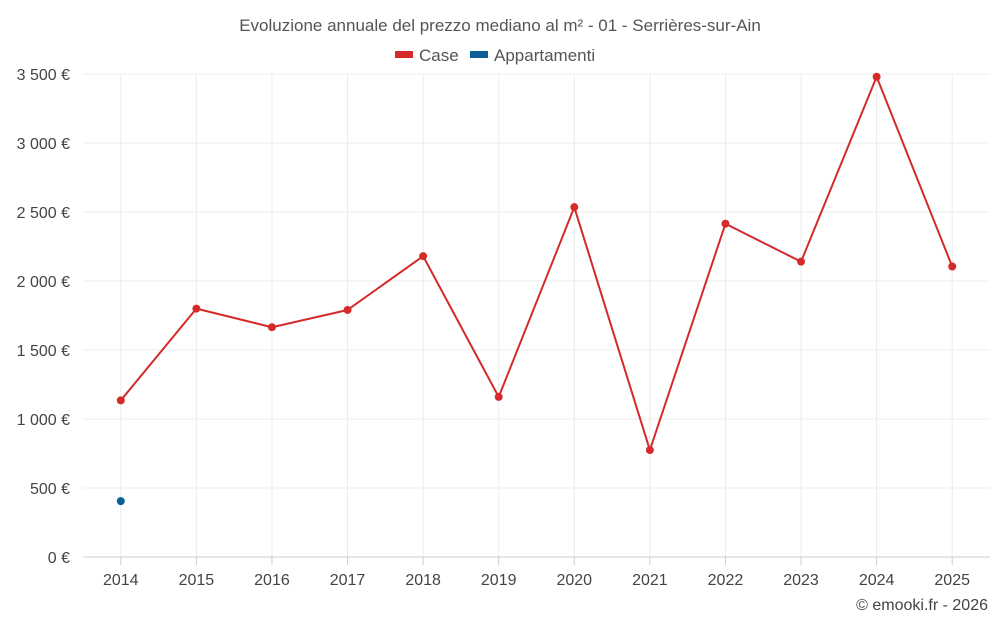  What do you see at coordinates (120, 501) in the screenshot?
I see `data-point-appartamenti-2014` at bounding box center [120, 501].